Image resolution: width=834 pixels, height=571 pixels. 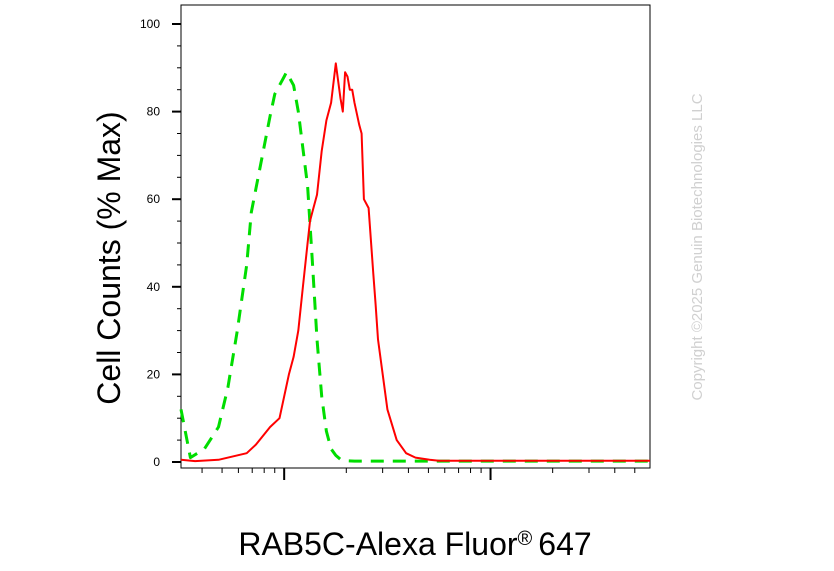 I want to click on y-tick-label: 20, so click(x=154, y=374).